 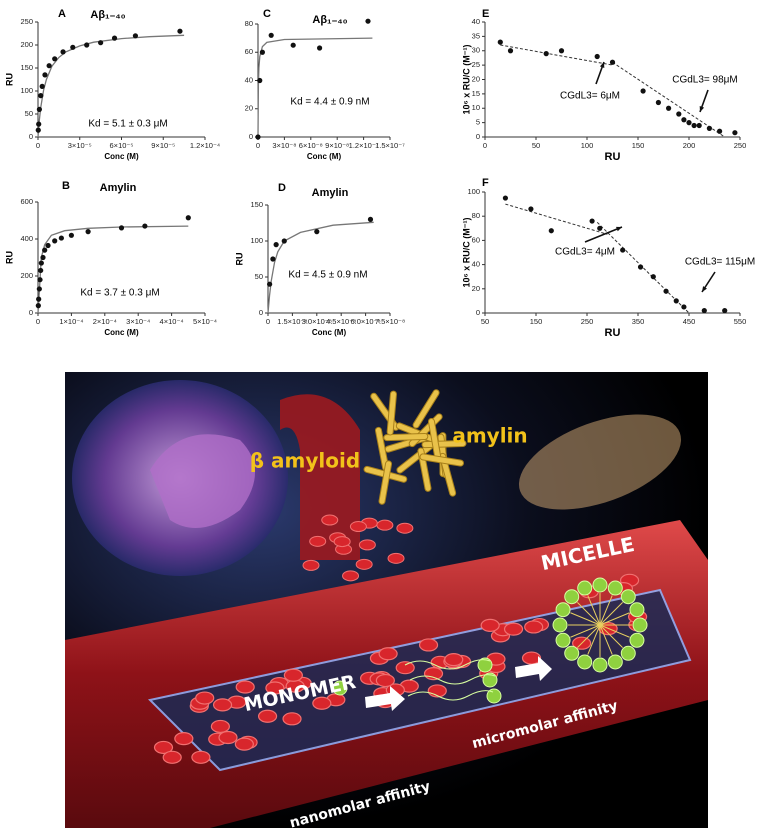 What do you see at coordinates (740, 321) in the screenshot?
I see `x-tick-label: 550` at bounding box center [740, 321].